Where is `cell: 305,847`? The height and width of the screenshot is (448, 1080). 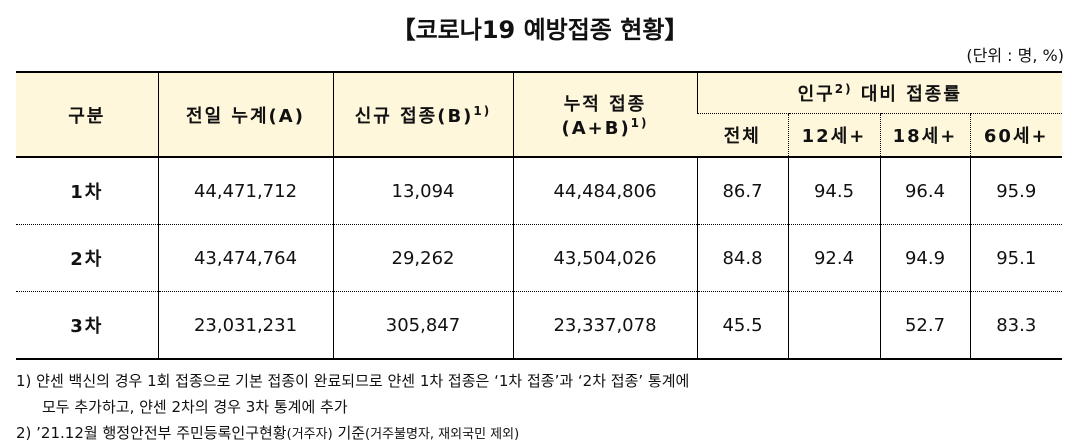 cell: 305,847 is located at coordinates (422, 325).